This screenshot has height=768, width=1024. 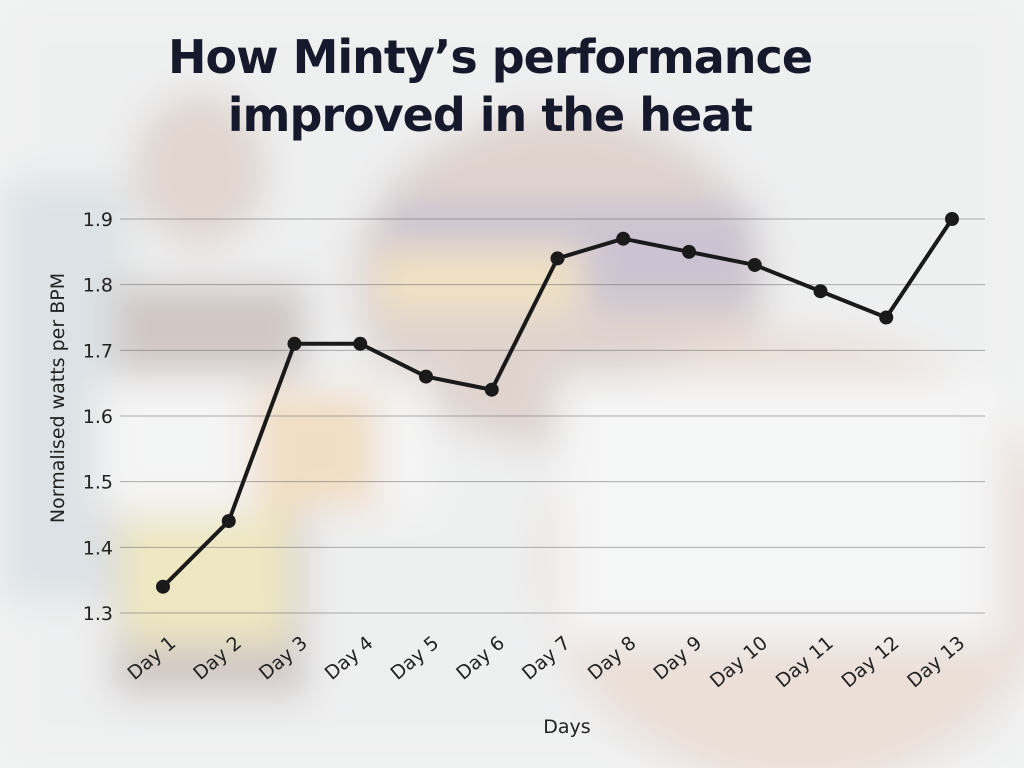 I want to click on x-tick-label: Day 4, so click(x=349, y=658).